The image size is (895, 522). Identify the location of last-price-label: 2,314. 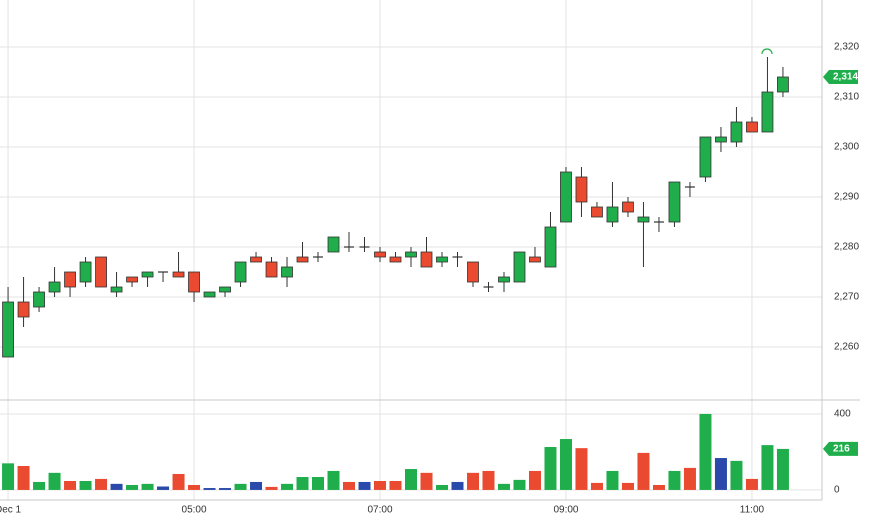
(845, 77).